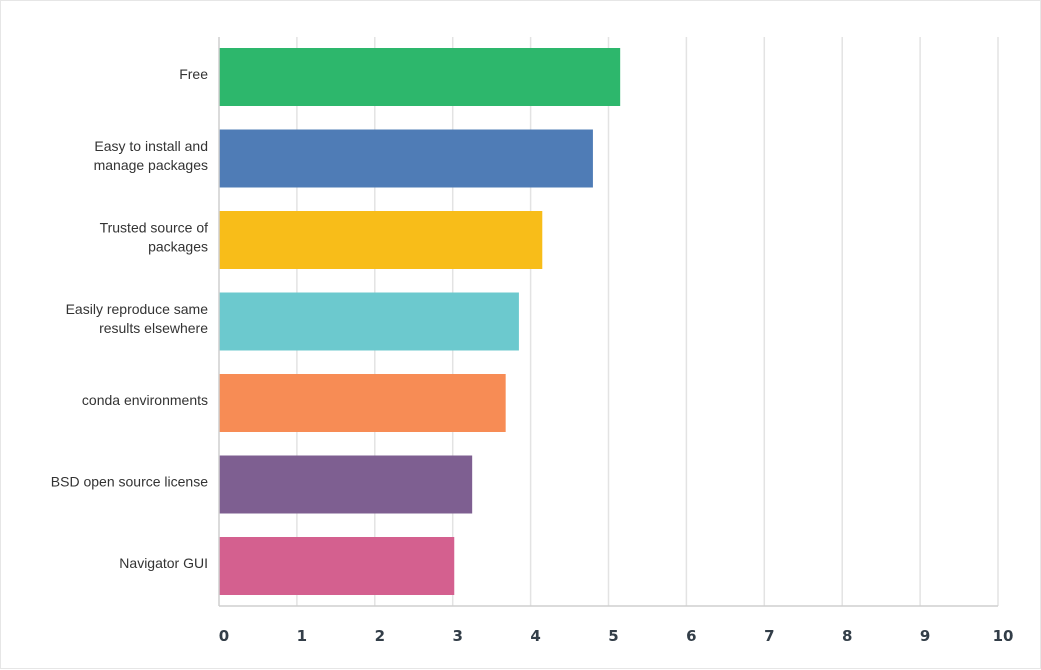 The width and height of the screenshot is (1041, 670). Describe the element at coordinates (302, 636) in the screenshot. I see `x-tick-label-1: 1` at that location.